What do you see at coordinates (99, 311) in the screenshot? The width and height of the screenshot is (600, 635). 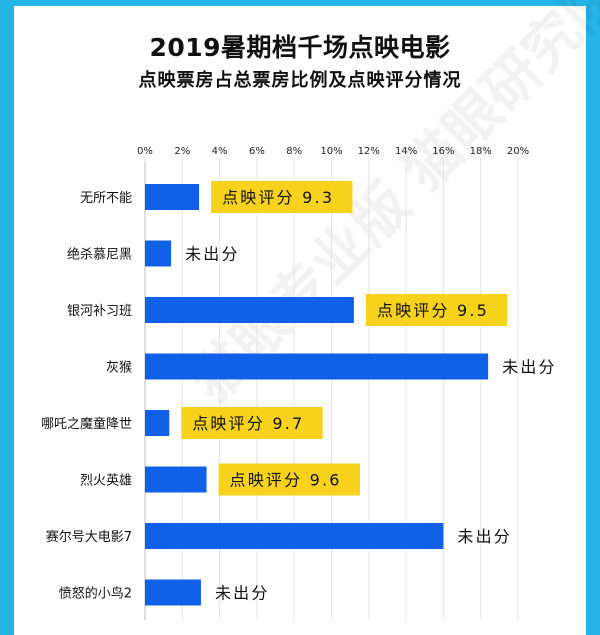 I see `category-label: 银河补习班` at bounding box center [99, 311].